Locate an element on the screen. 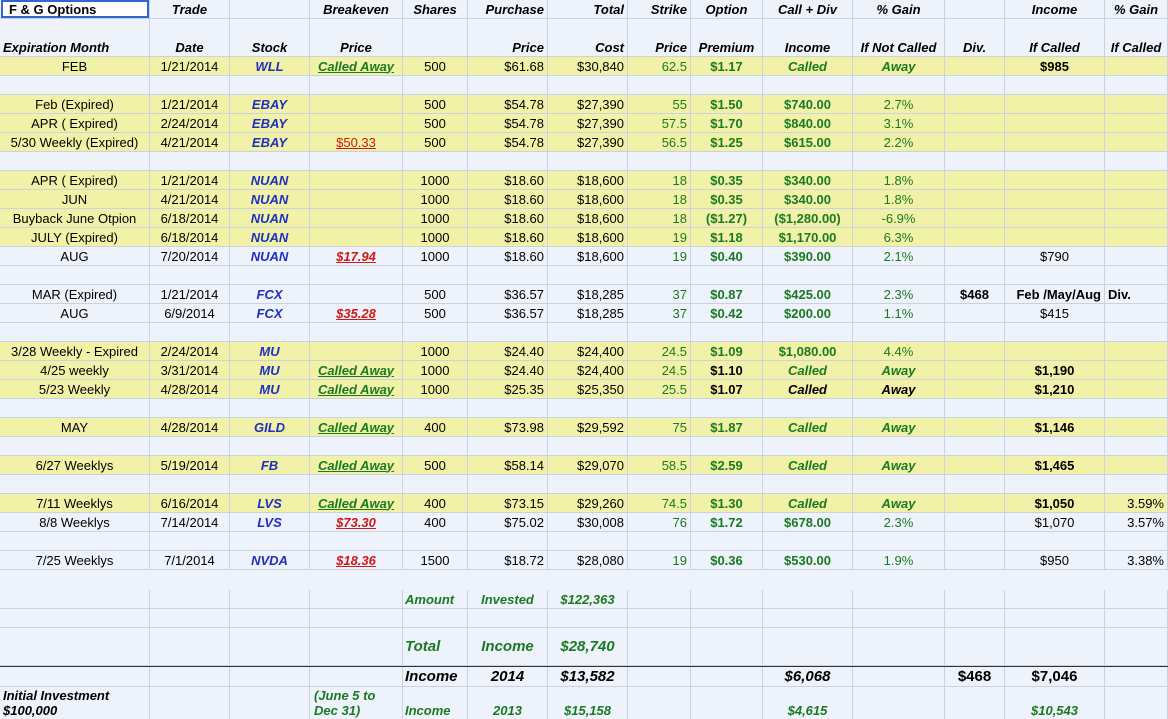  cell-income-if-called: $1,465 is located at coordinates (1055, 465).